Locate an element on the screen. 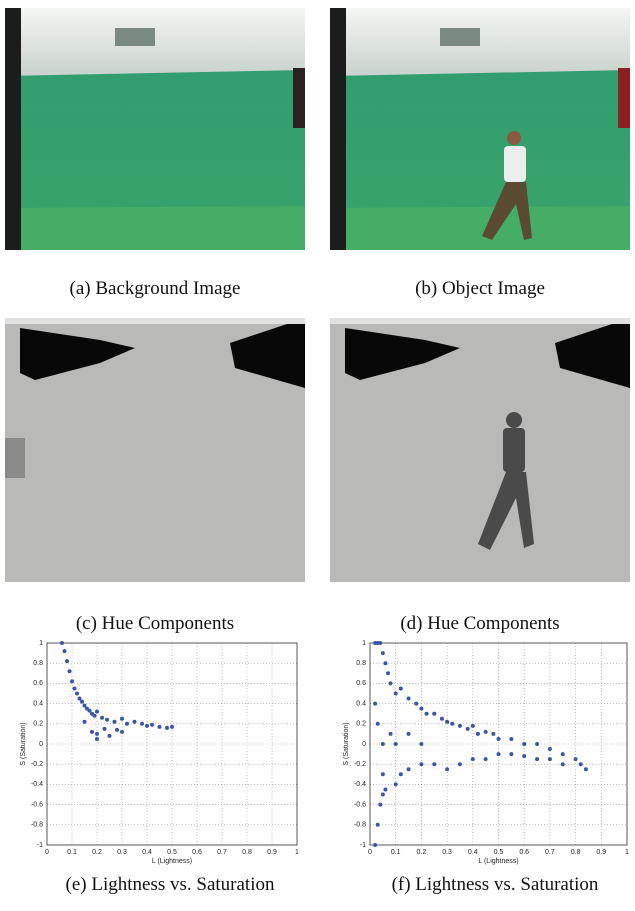 This screenshot has width=635, height=911. caption: (a) Background Image is located at coordinates (155, 288).